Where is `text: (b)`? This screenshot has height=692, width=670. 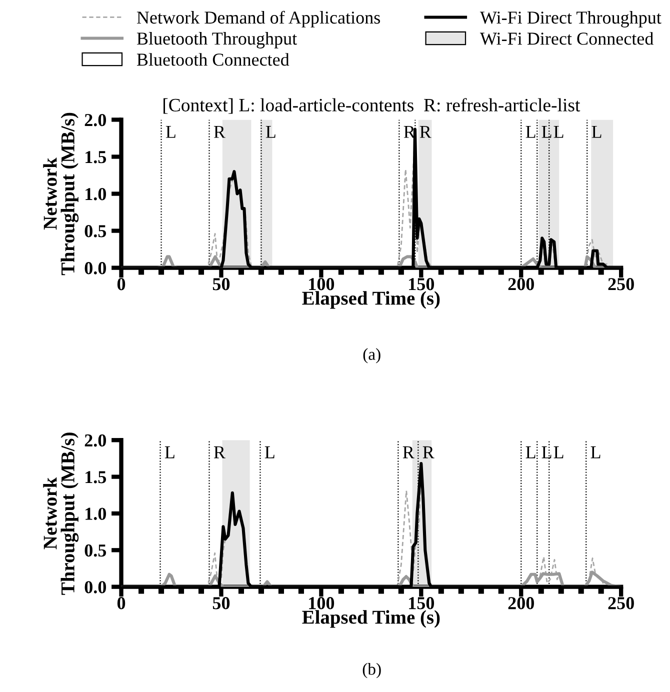 text: (b) is located at coordinates (371, 670).